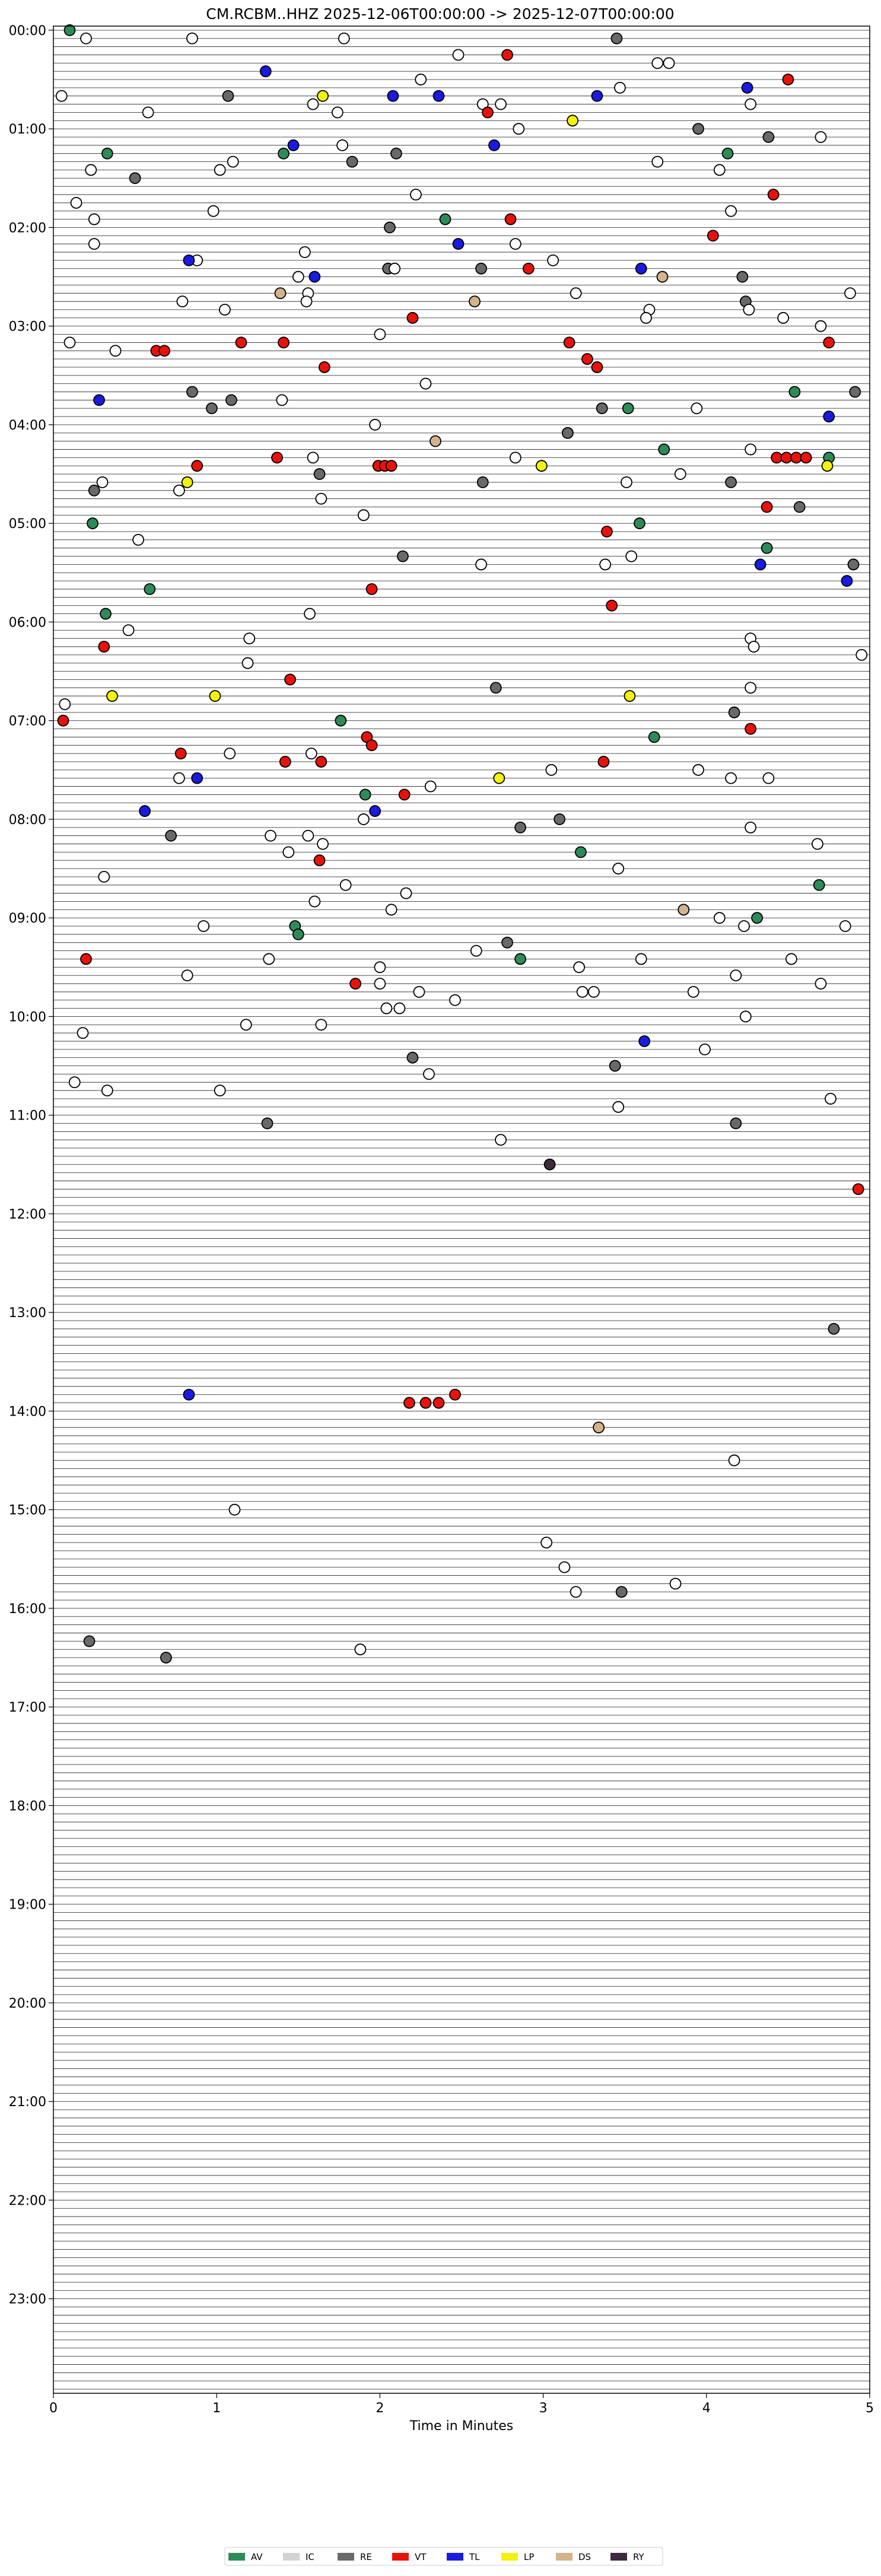 Image resolution: width=881 pixels, height=2576 pixels. Describe the element at coordinates (27, 228) in the screenshot. I see `y-tick-label: 02:00` at that location.